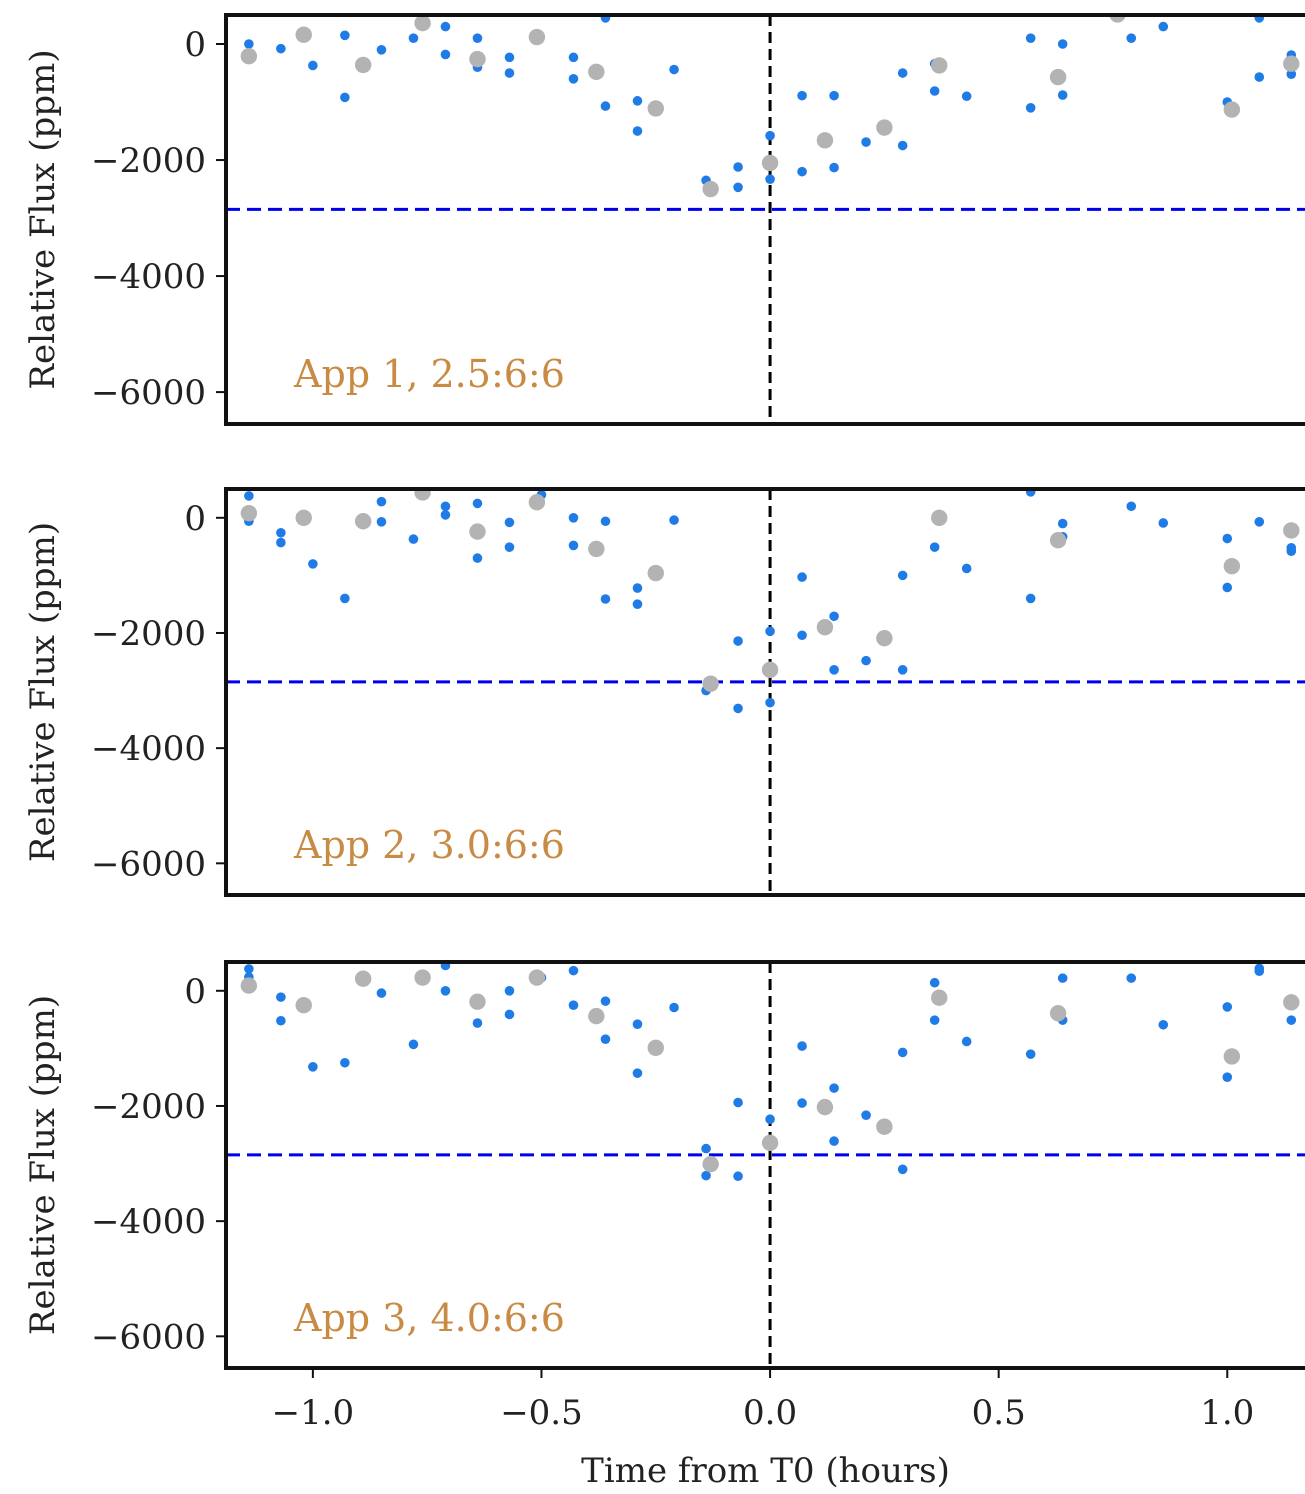  I want to click on x-tick-label: −1.0, so click(313, 1413).